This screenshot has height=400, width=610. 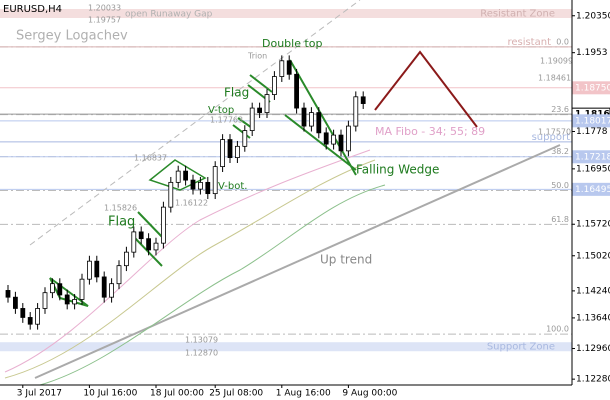 What do you see at coordinates (221, 110) in the screenshot?
I see `annotation: V-top` at bounding box center [221, 110].